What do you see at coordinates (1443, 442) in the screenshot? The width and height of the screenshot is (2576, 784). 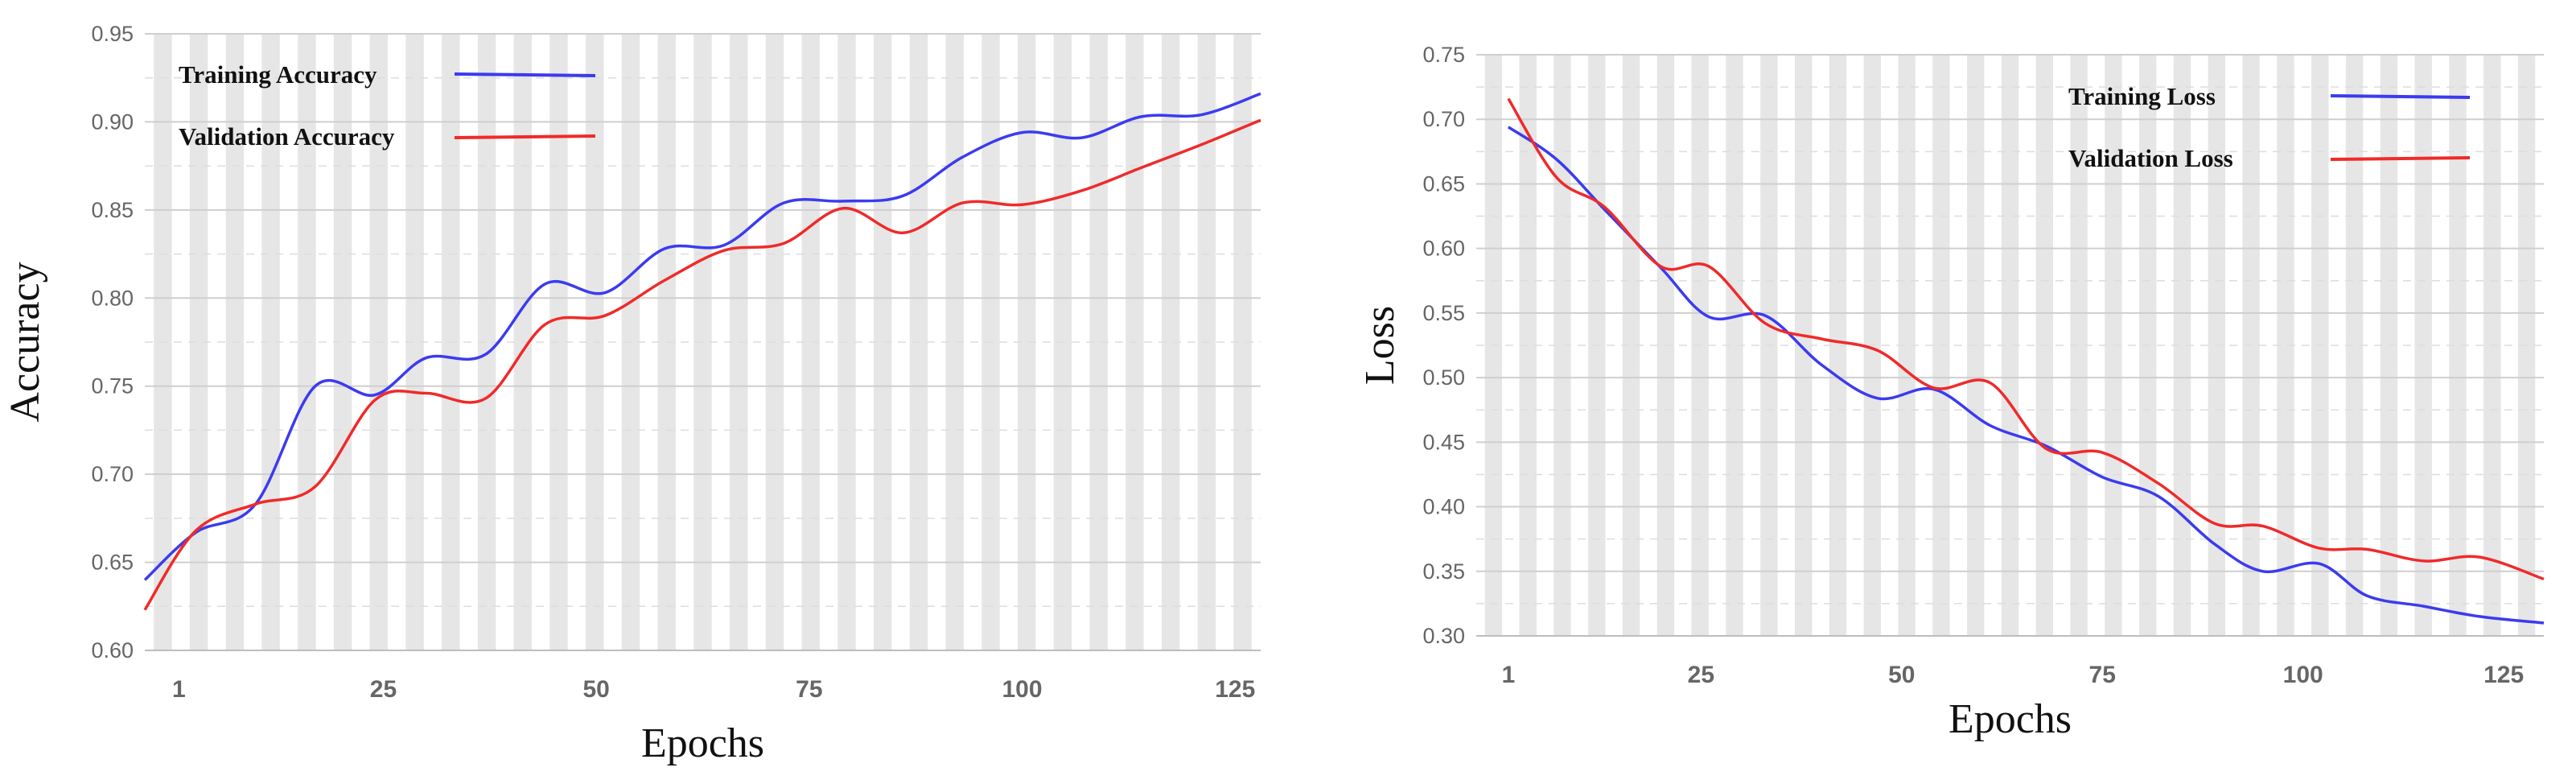 I see `y-tick-label: 0.45` at bounding box center [1443, 442].